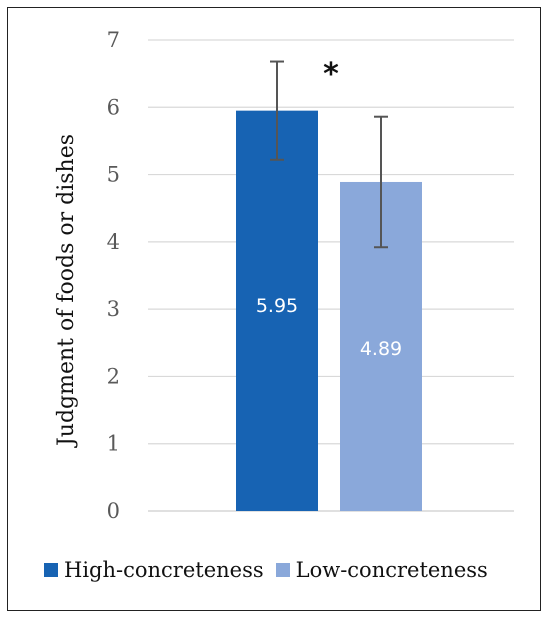 This screenshot has height=619, width=550. What do you see at coordinates (51, 570) in the screenshot?
I see `legend-swatch-high` at bounding box center [51, 570].